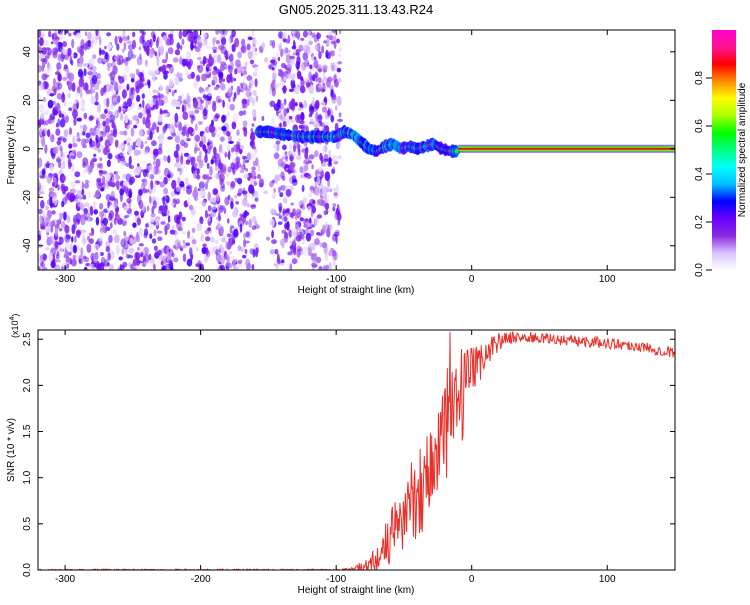 The image size is (750, 605). What do you see at coordinates (65, 279) in the screenshot?
I see `x-tick-label: -300` at bounding box center [65, 279].